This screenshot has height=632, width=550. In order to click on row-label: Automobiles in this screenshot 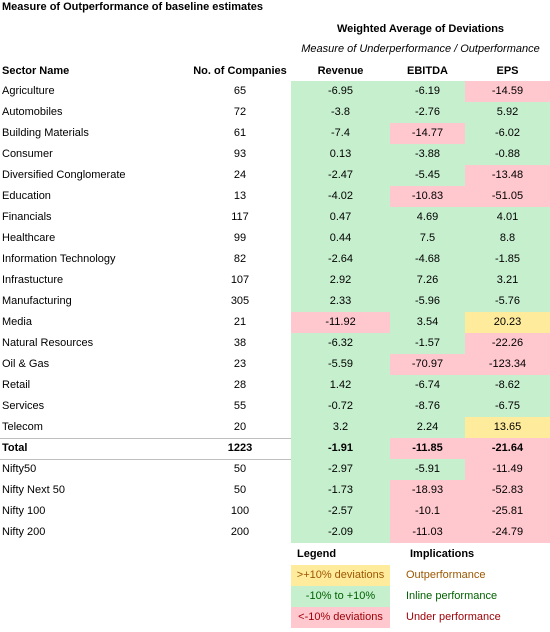, I will do `click(32, 112)`.